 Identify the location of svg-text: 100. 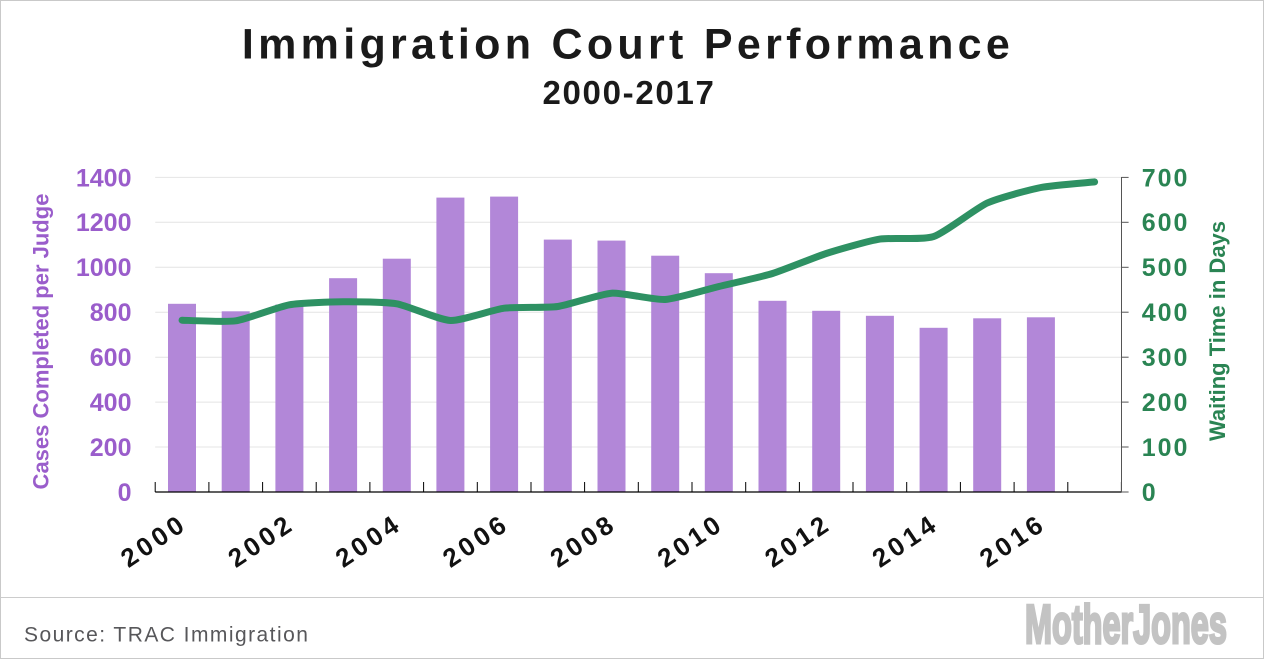
(1166, 448).